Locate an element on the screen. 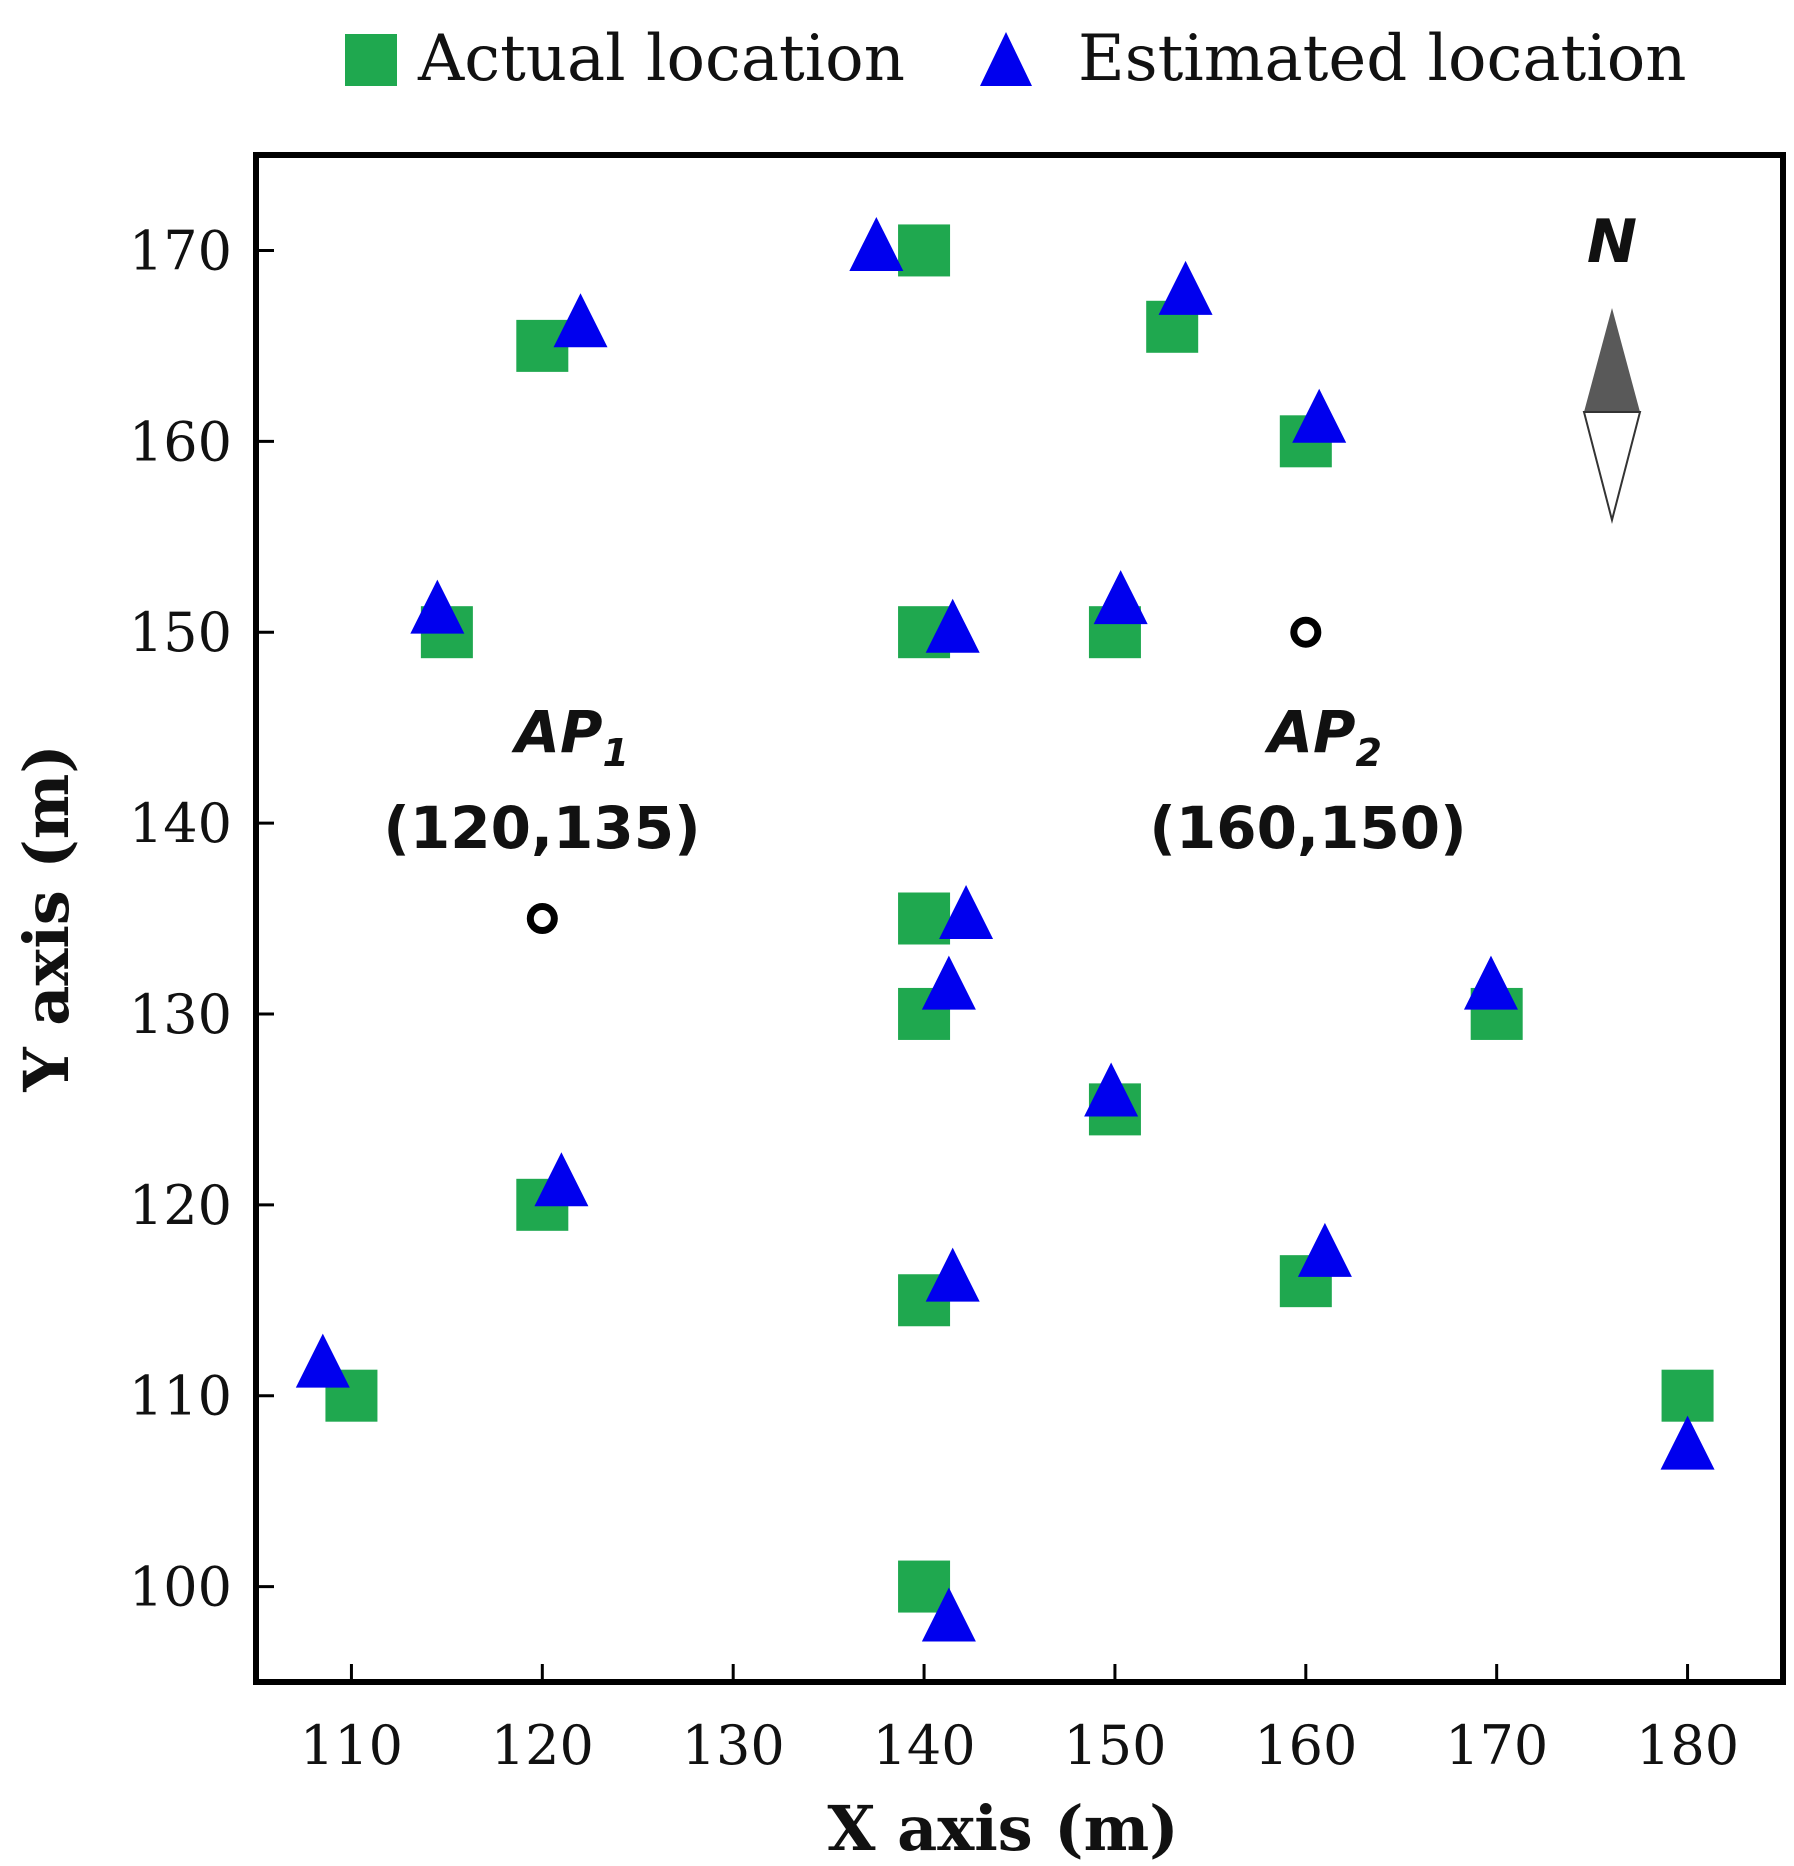 The width and height of the screenshot is (1794, 1866). y-tick-label: 100 is located at coordinates (180, 1587).